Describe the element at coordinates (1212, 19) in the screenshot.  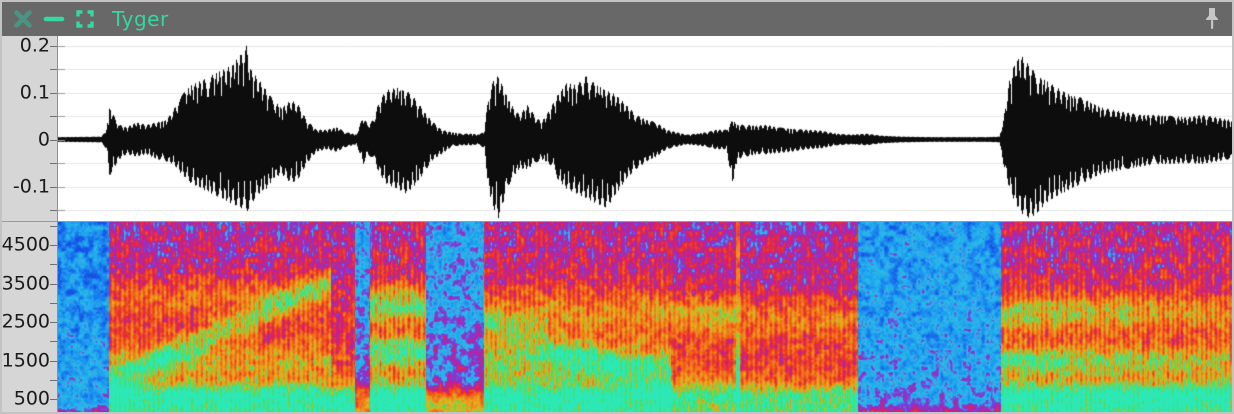
I see `pin-icon` at that location.